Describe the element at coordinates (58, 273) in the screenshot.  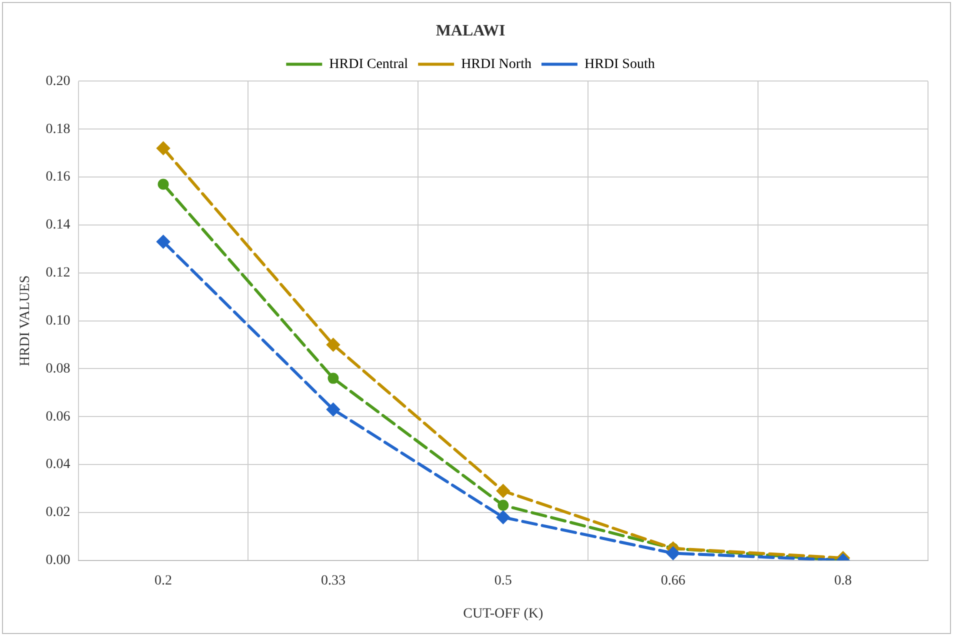
I see `y-tick-label: 0.12` at that location.